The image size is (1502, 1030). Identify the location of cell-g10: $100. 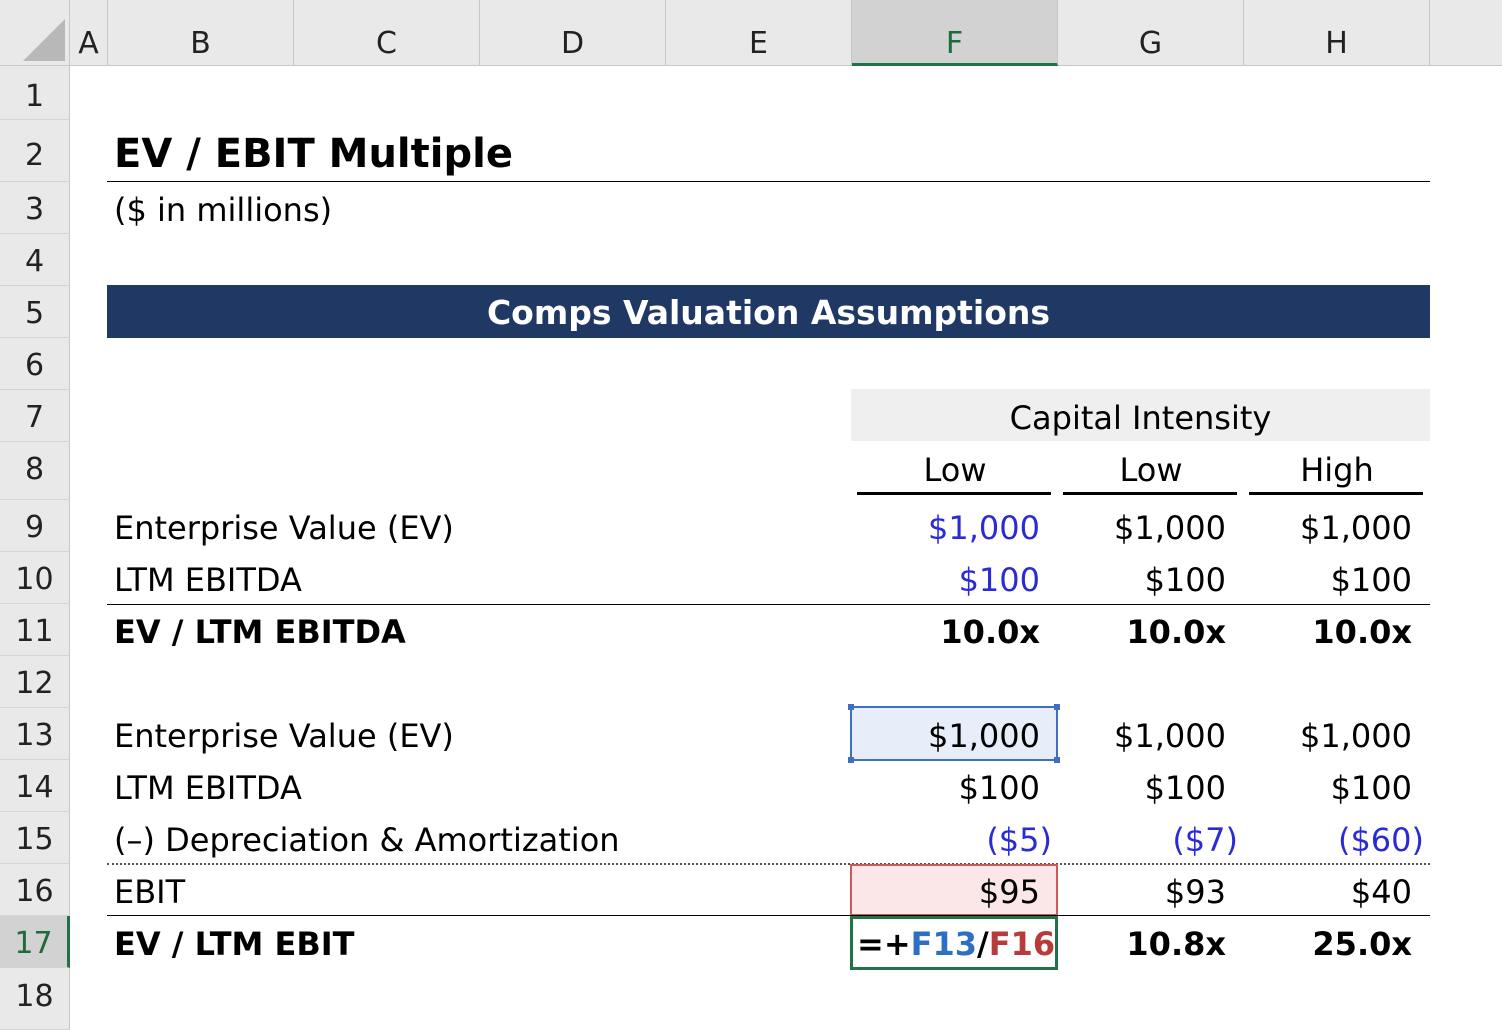
(1185, 580).